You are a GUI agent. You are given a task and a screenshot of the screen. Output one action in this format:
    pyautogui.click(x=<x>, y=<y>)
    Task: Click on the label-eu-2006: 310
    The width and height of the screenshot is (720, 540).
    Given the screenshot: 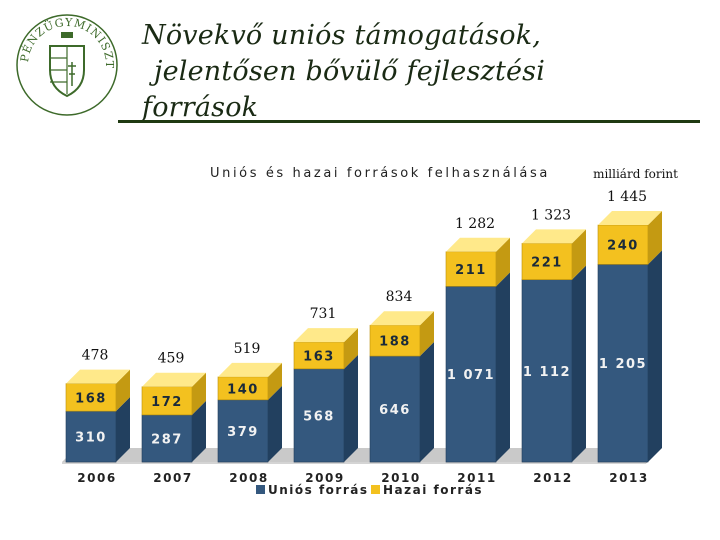 What is the action you would take?
    pyautogui.click(x=91, y=438)
    